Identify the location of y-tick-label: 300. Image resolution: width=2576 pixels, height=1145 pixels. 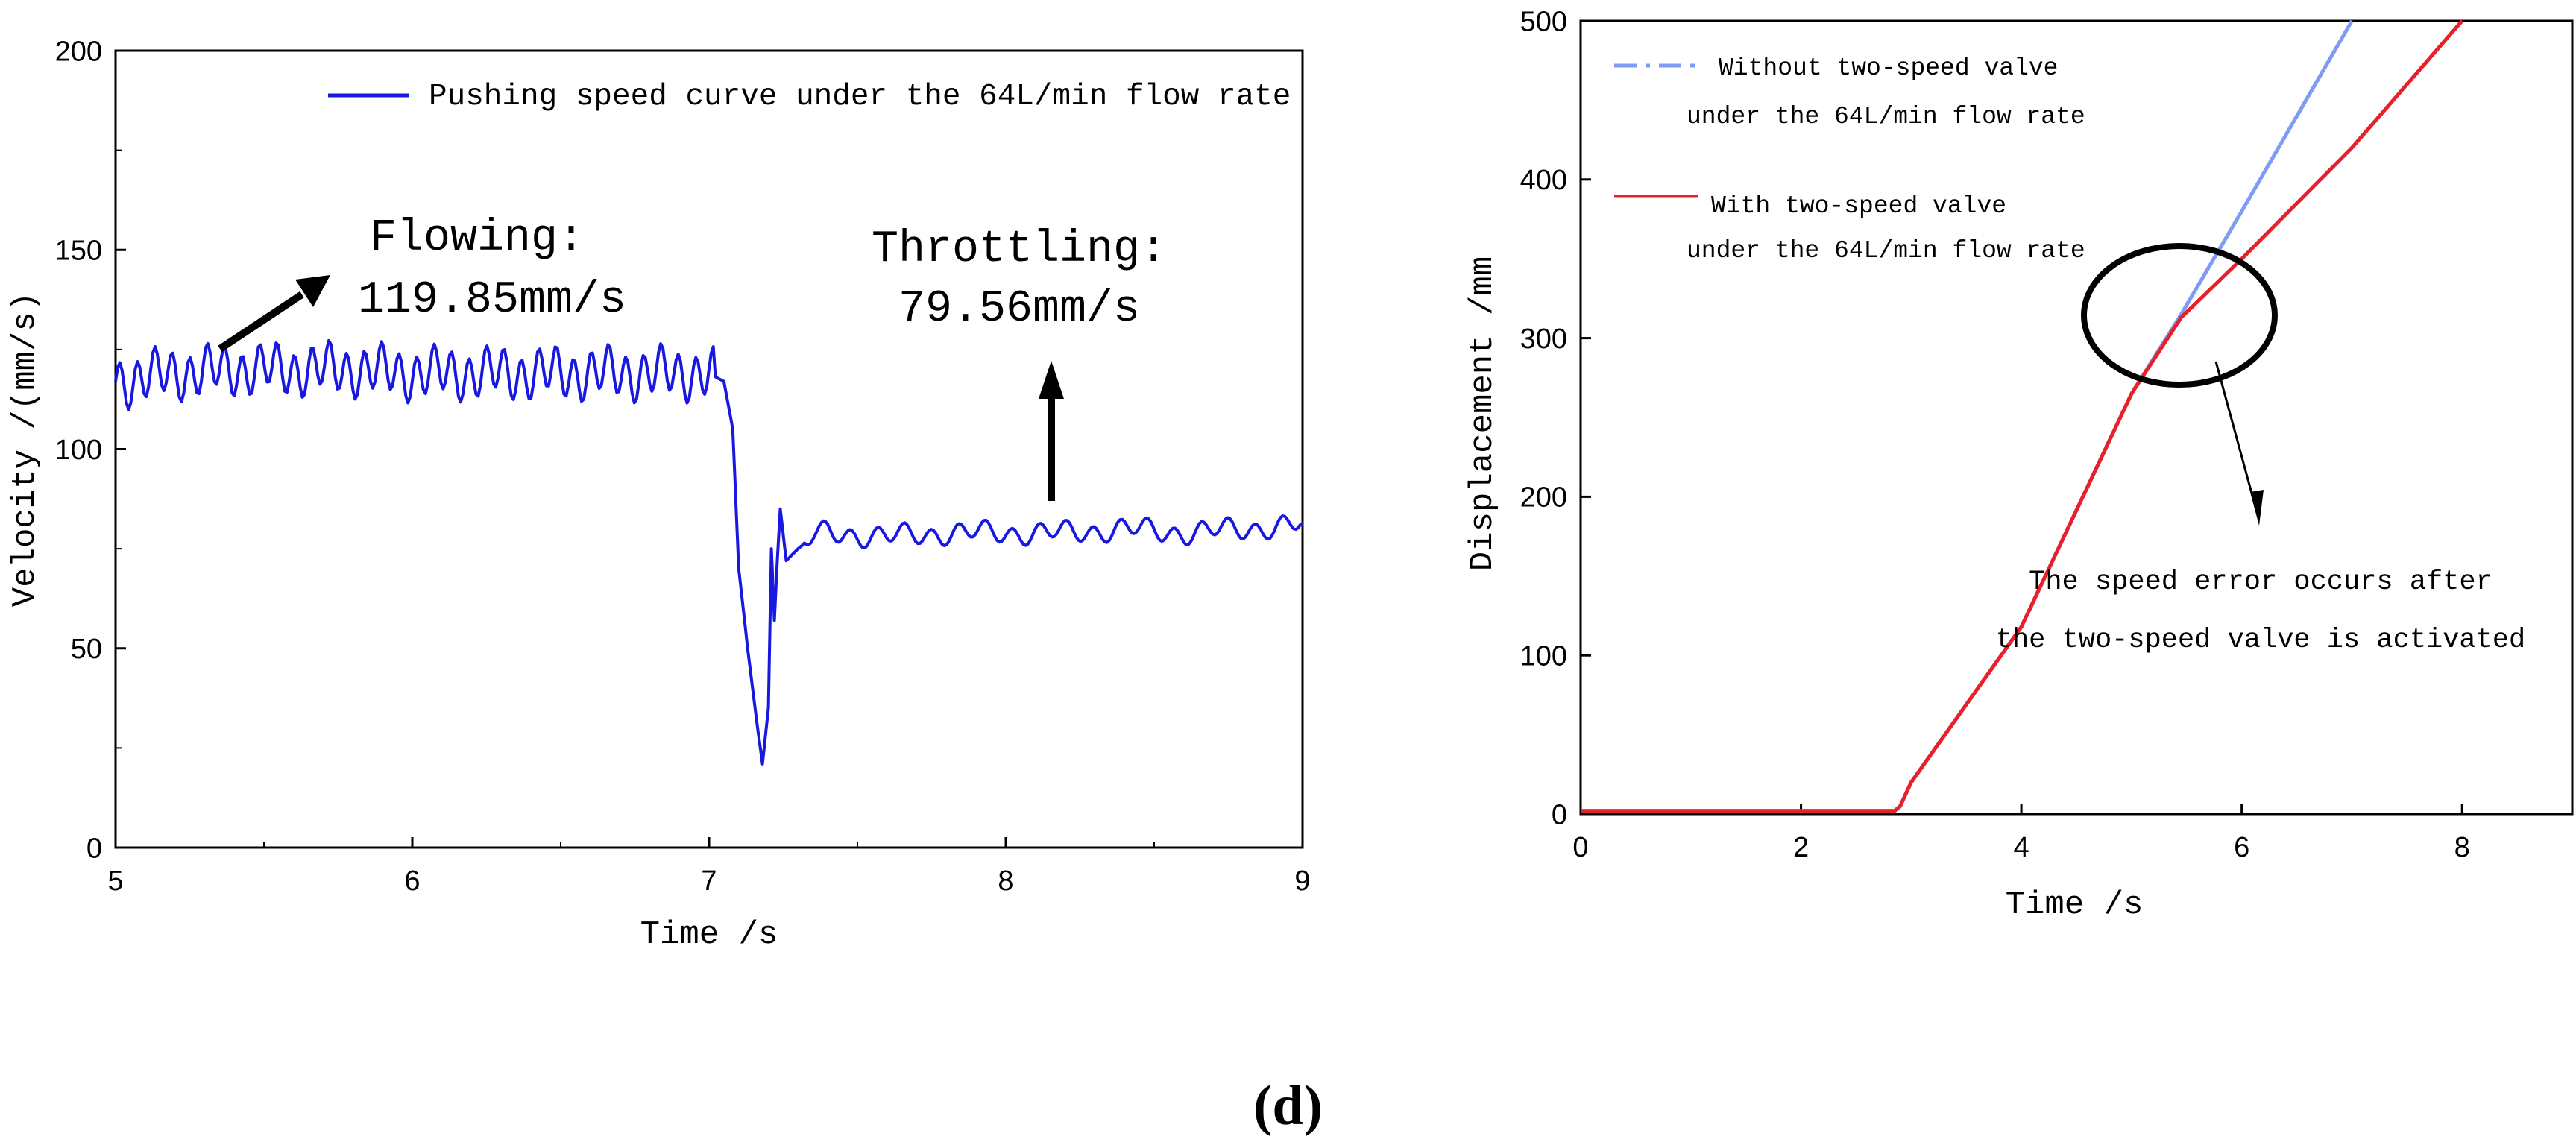
(1543, 339).